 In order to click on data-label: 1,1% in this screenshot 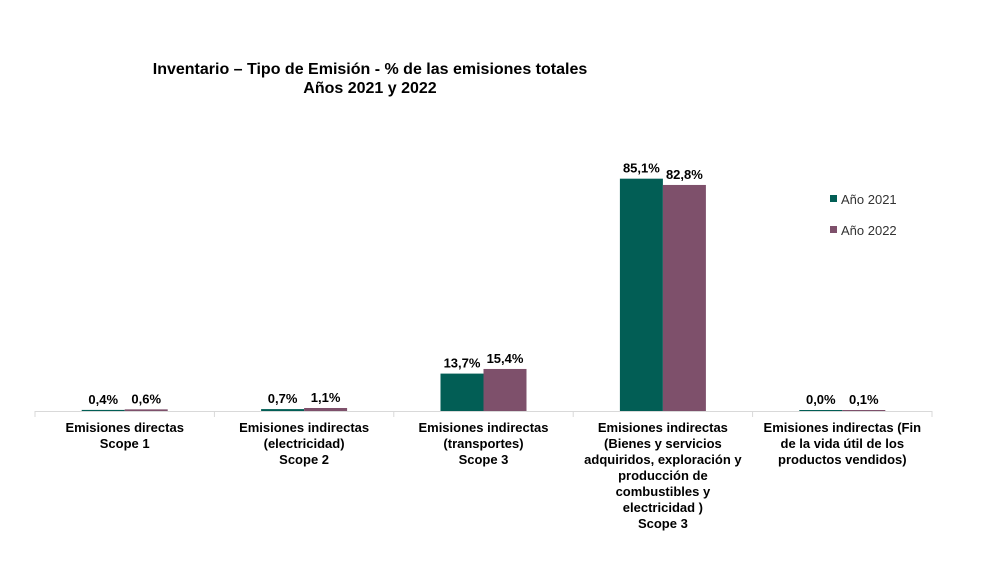, I will do `click(326, 397)`.